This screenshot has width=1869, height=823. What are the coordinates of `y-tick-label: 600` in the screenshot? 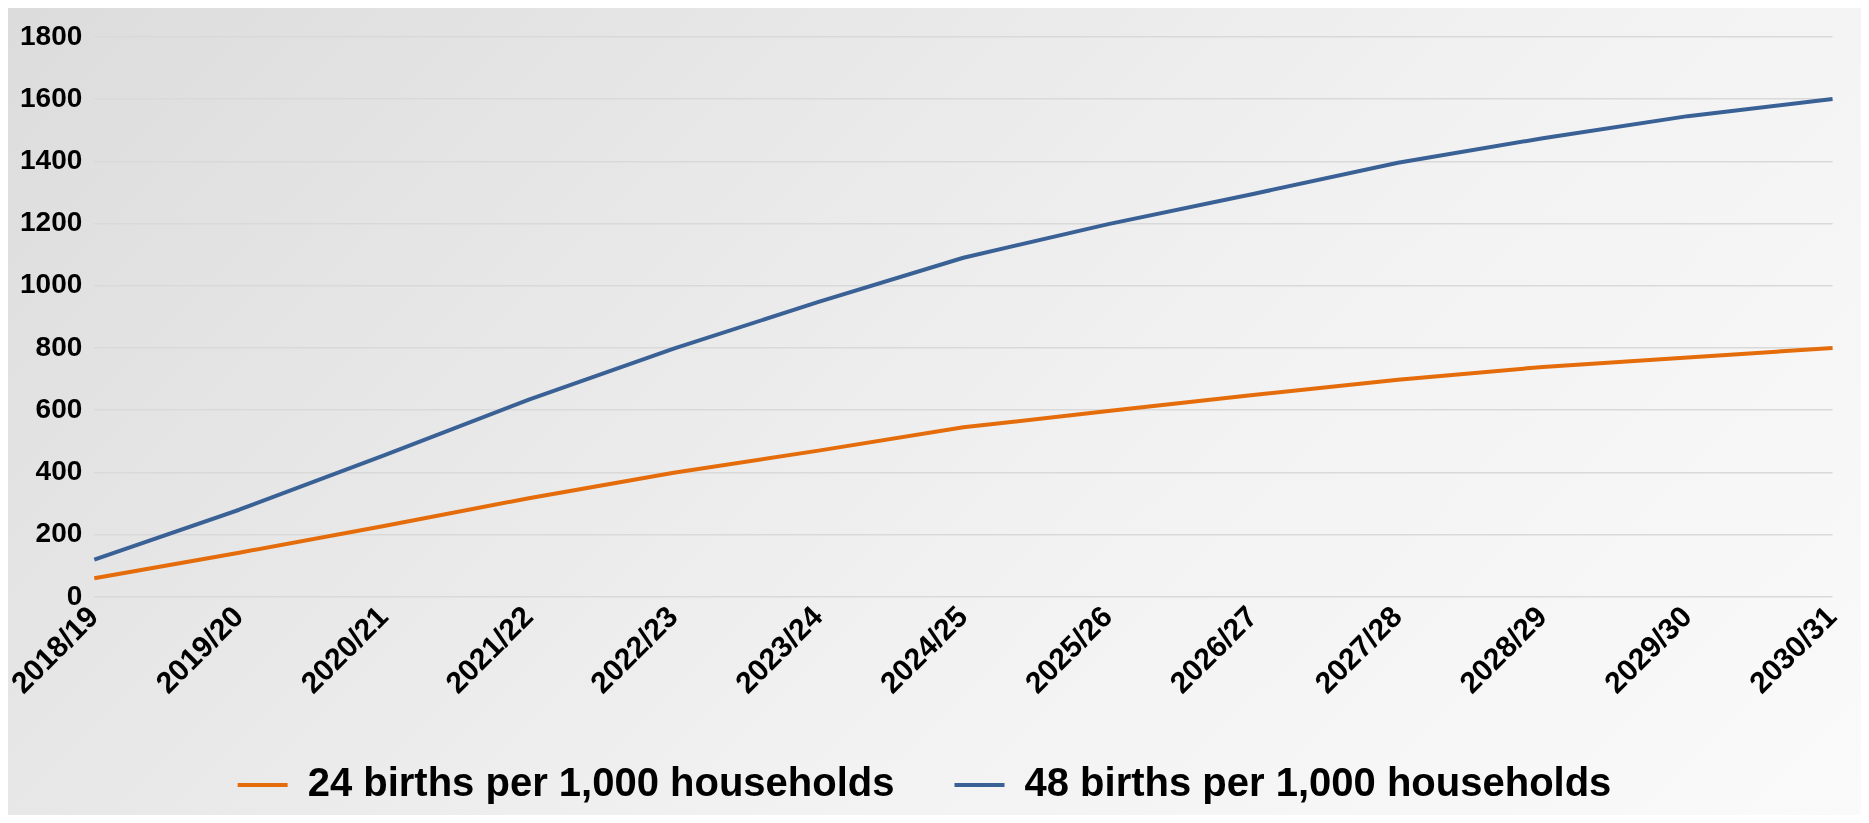 It's located at (59, 408).